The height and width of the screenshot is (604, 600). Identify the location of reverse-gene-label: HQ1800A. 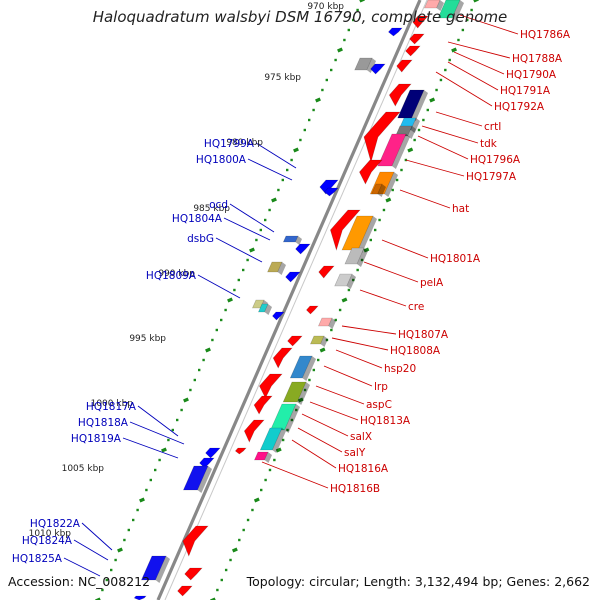
(221, 160).